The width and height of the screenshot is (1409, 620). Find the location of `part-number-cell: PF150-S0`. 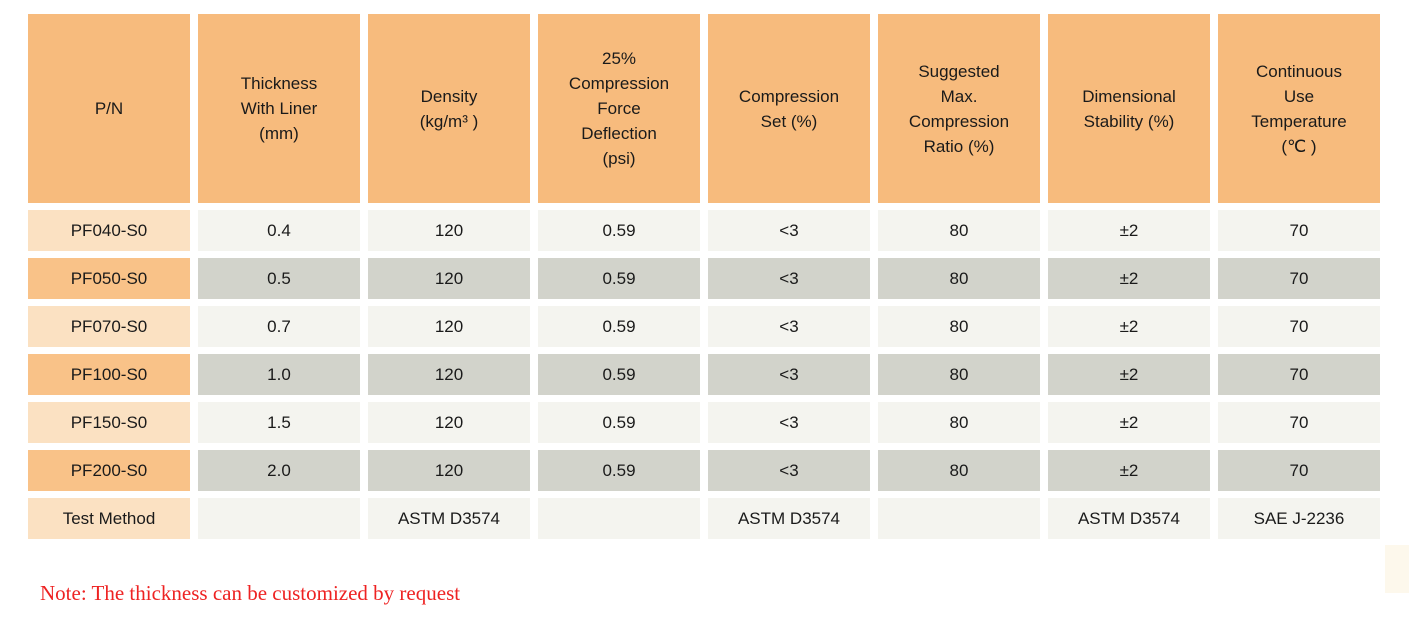

part-number-cell: PF150-S0 is located at coordinates (109, 422).